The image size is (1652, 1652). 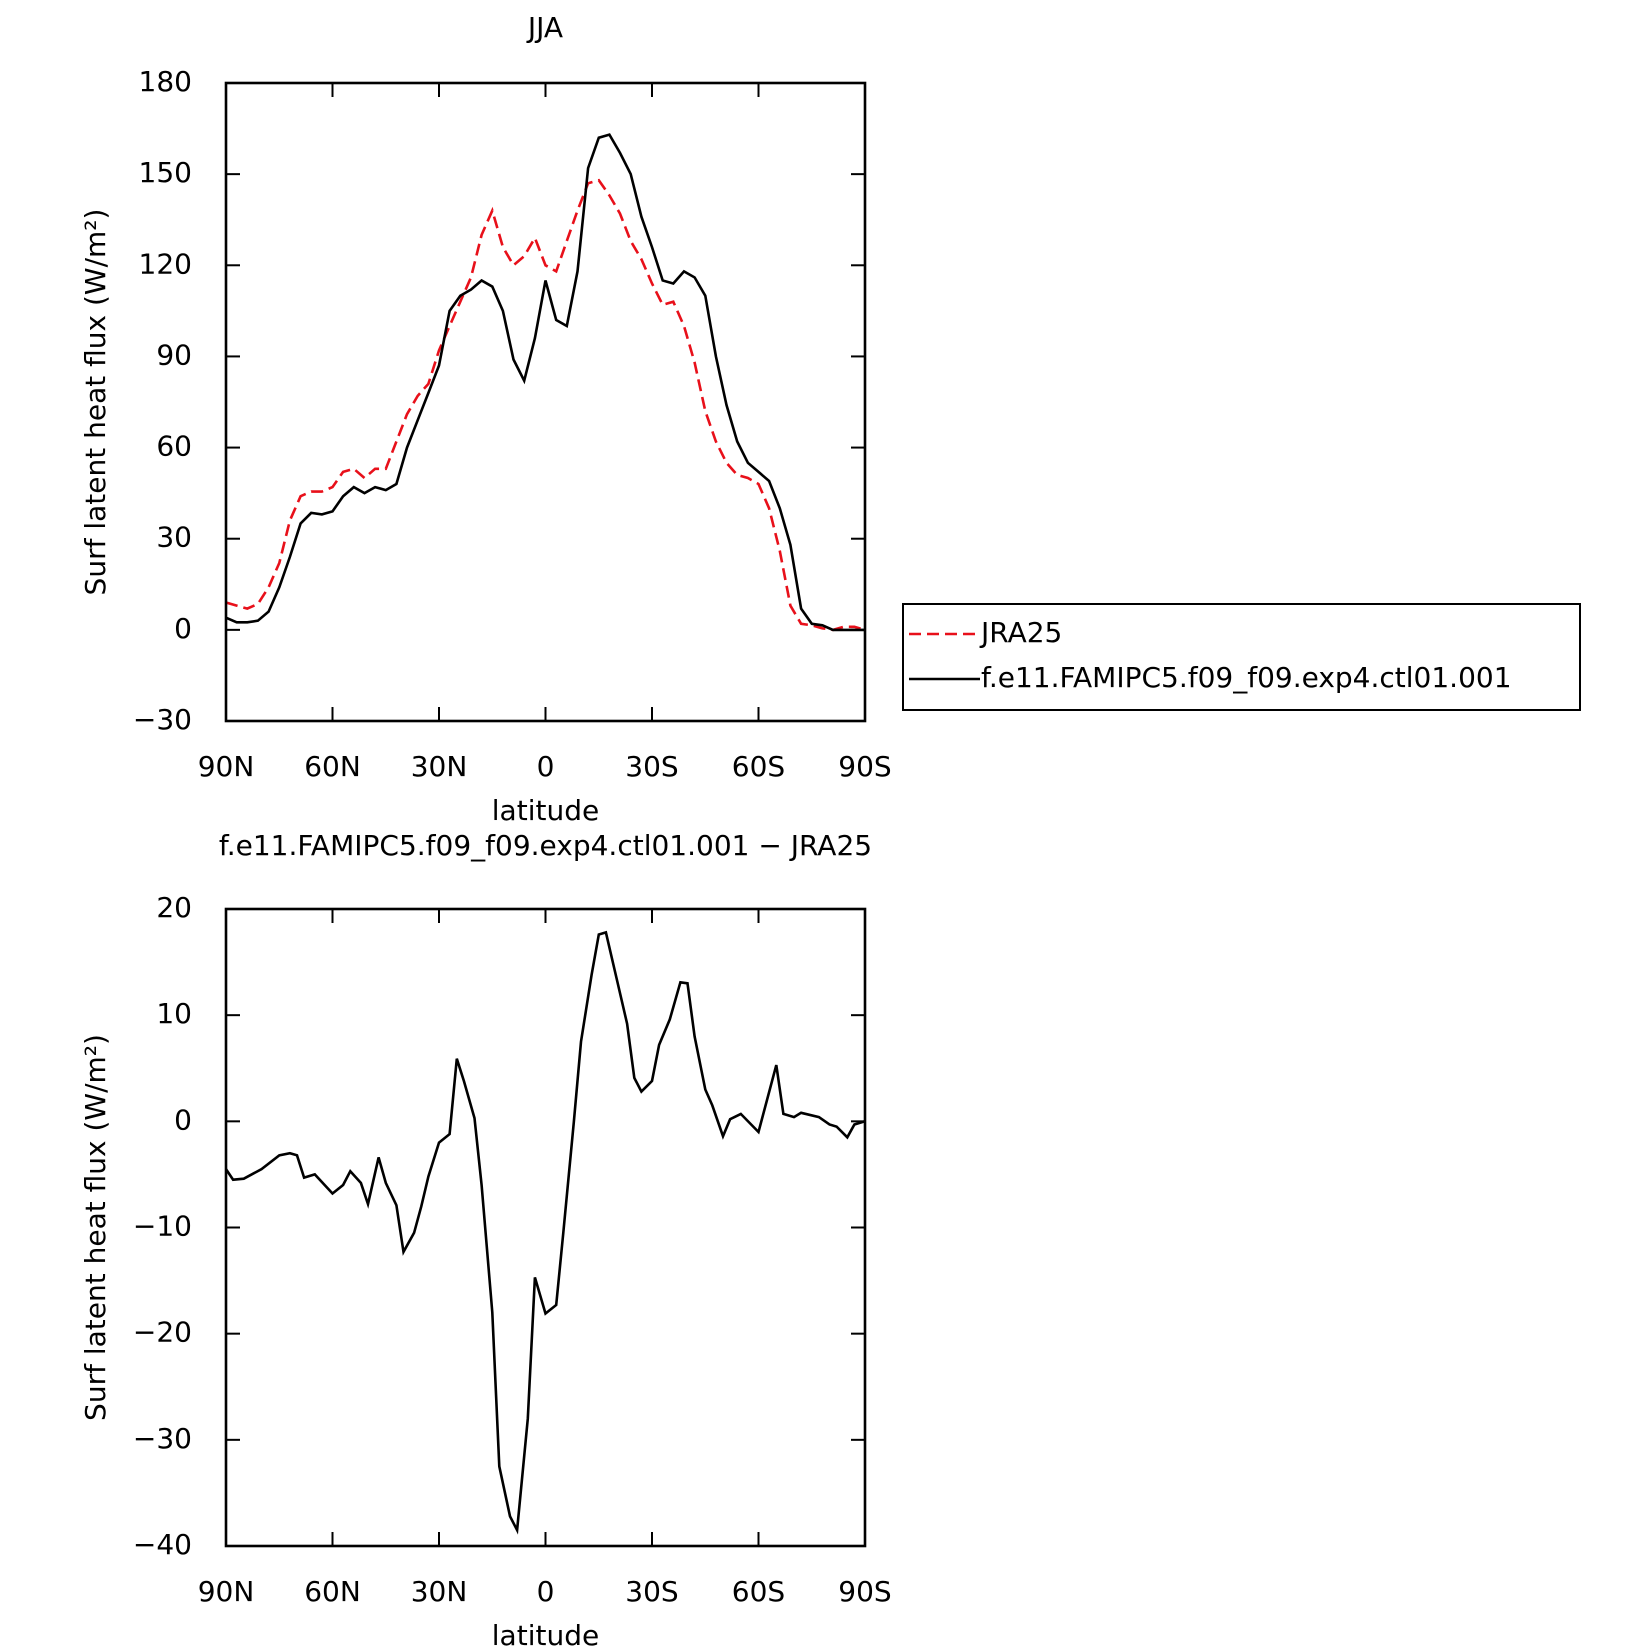 I want to click on y-tick-label: 30, so click(x=174, y=537).